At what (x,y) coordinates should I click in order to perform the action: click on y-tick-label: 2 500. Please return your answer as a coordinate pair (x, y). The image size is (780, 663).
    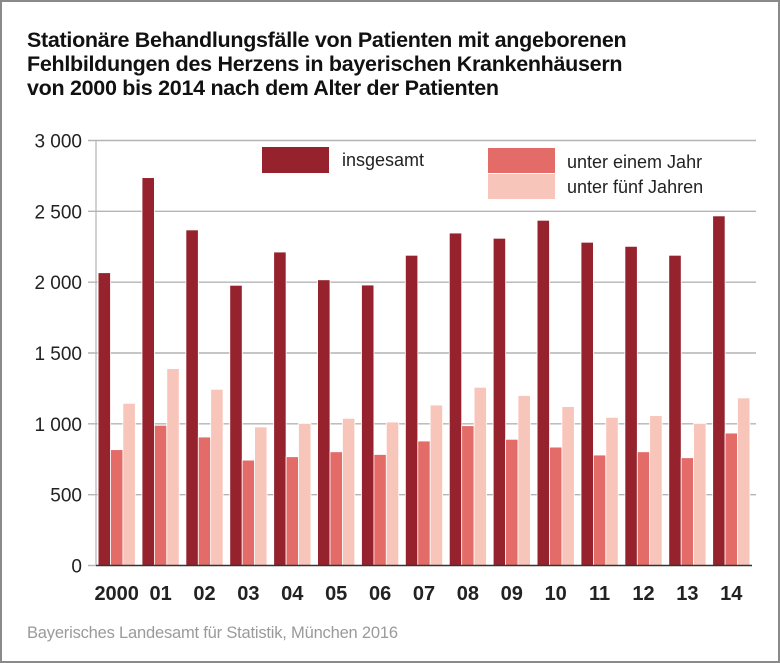
    Looking at the image, I should click on (58, 212).